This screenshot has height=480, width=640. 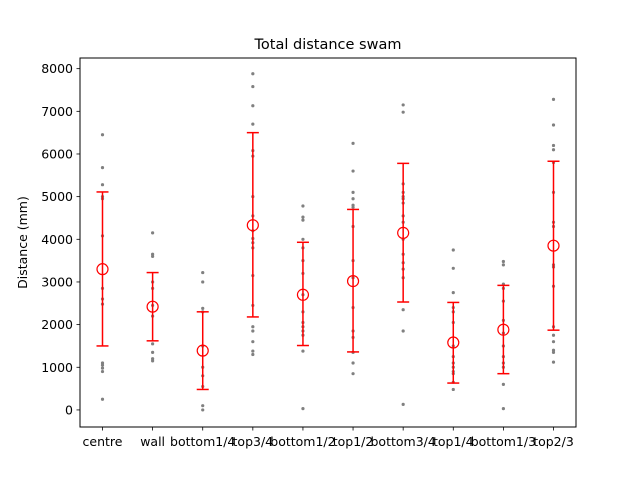 I want to click on x-tick-label: bottom1/2, so click(x=302, y=441).